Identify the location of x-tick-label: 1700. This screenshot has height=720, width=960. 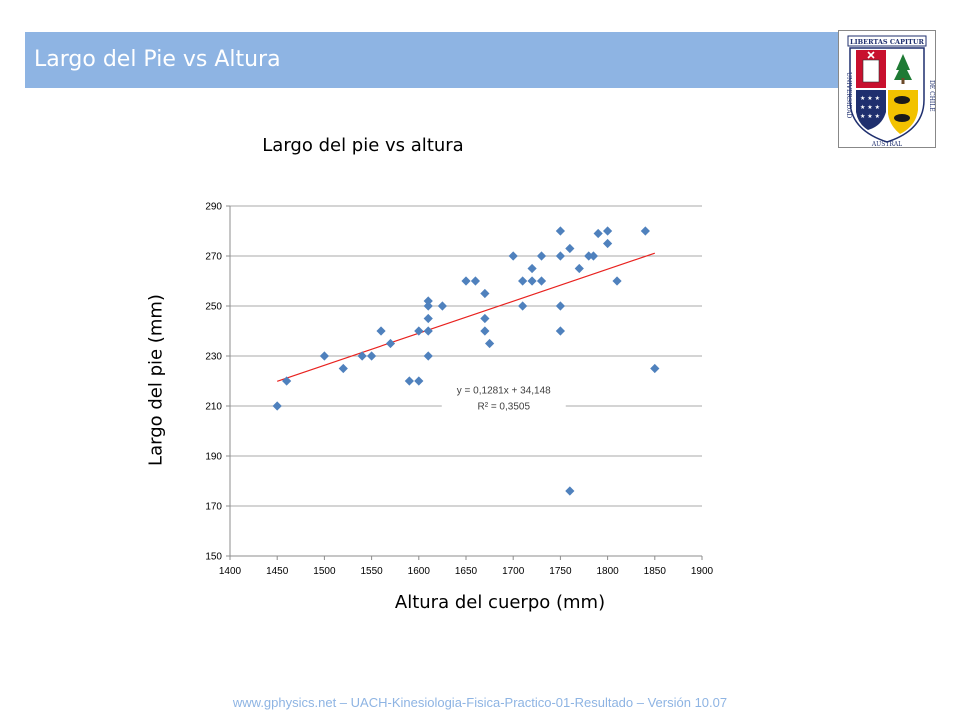
(513, 571).